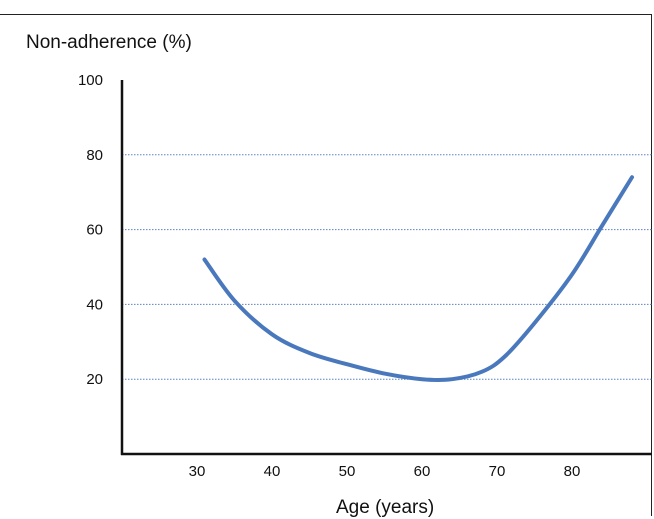 Image resolution: width=654 pixels, height=519 pixels. I want to click on x-tick-label: 30, so click(197, 471).